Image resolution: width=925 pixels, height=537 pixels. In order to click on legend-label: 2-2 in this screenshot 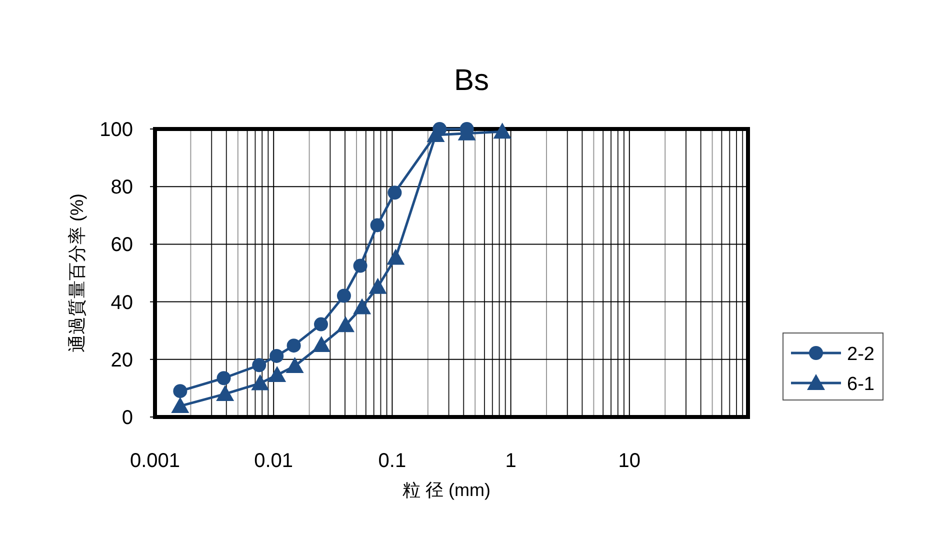, I will do `click(860, 354)`.